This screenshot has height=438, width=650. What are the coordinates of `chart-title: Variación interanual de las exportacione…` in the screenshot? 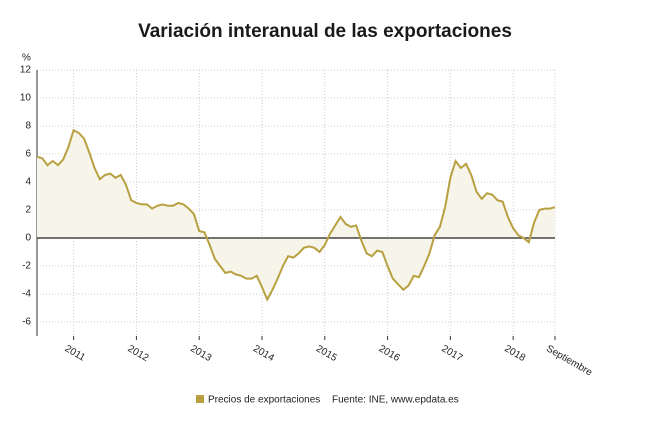 It's located at (325, 31).